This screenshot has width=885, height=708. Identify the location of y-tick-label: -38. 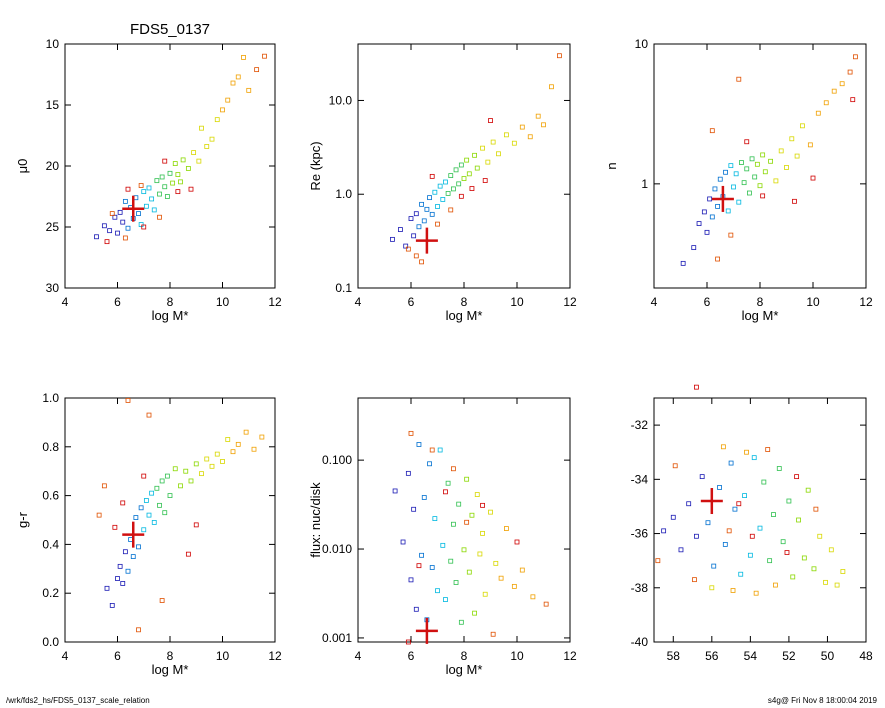
(640, 588).